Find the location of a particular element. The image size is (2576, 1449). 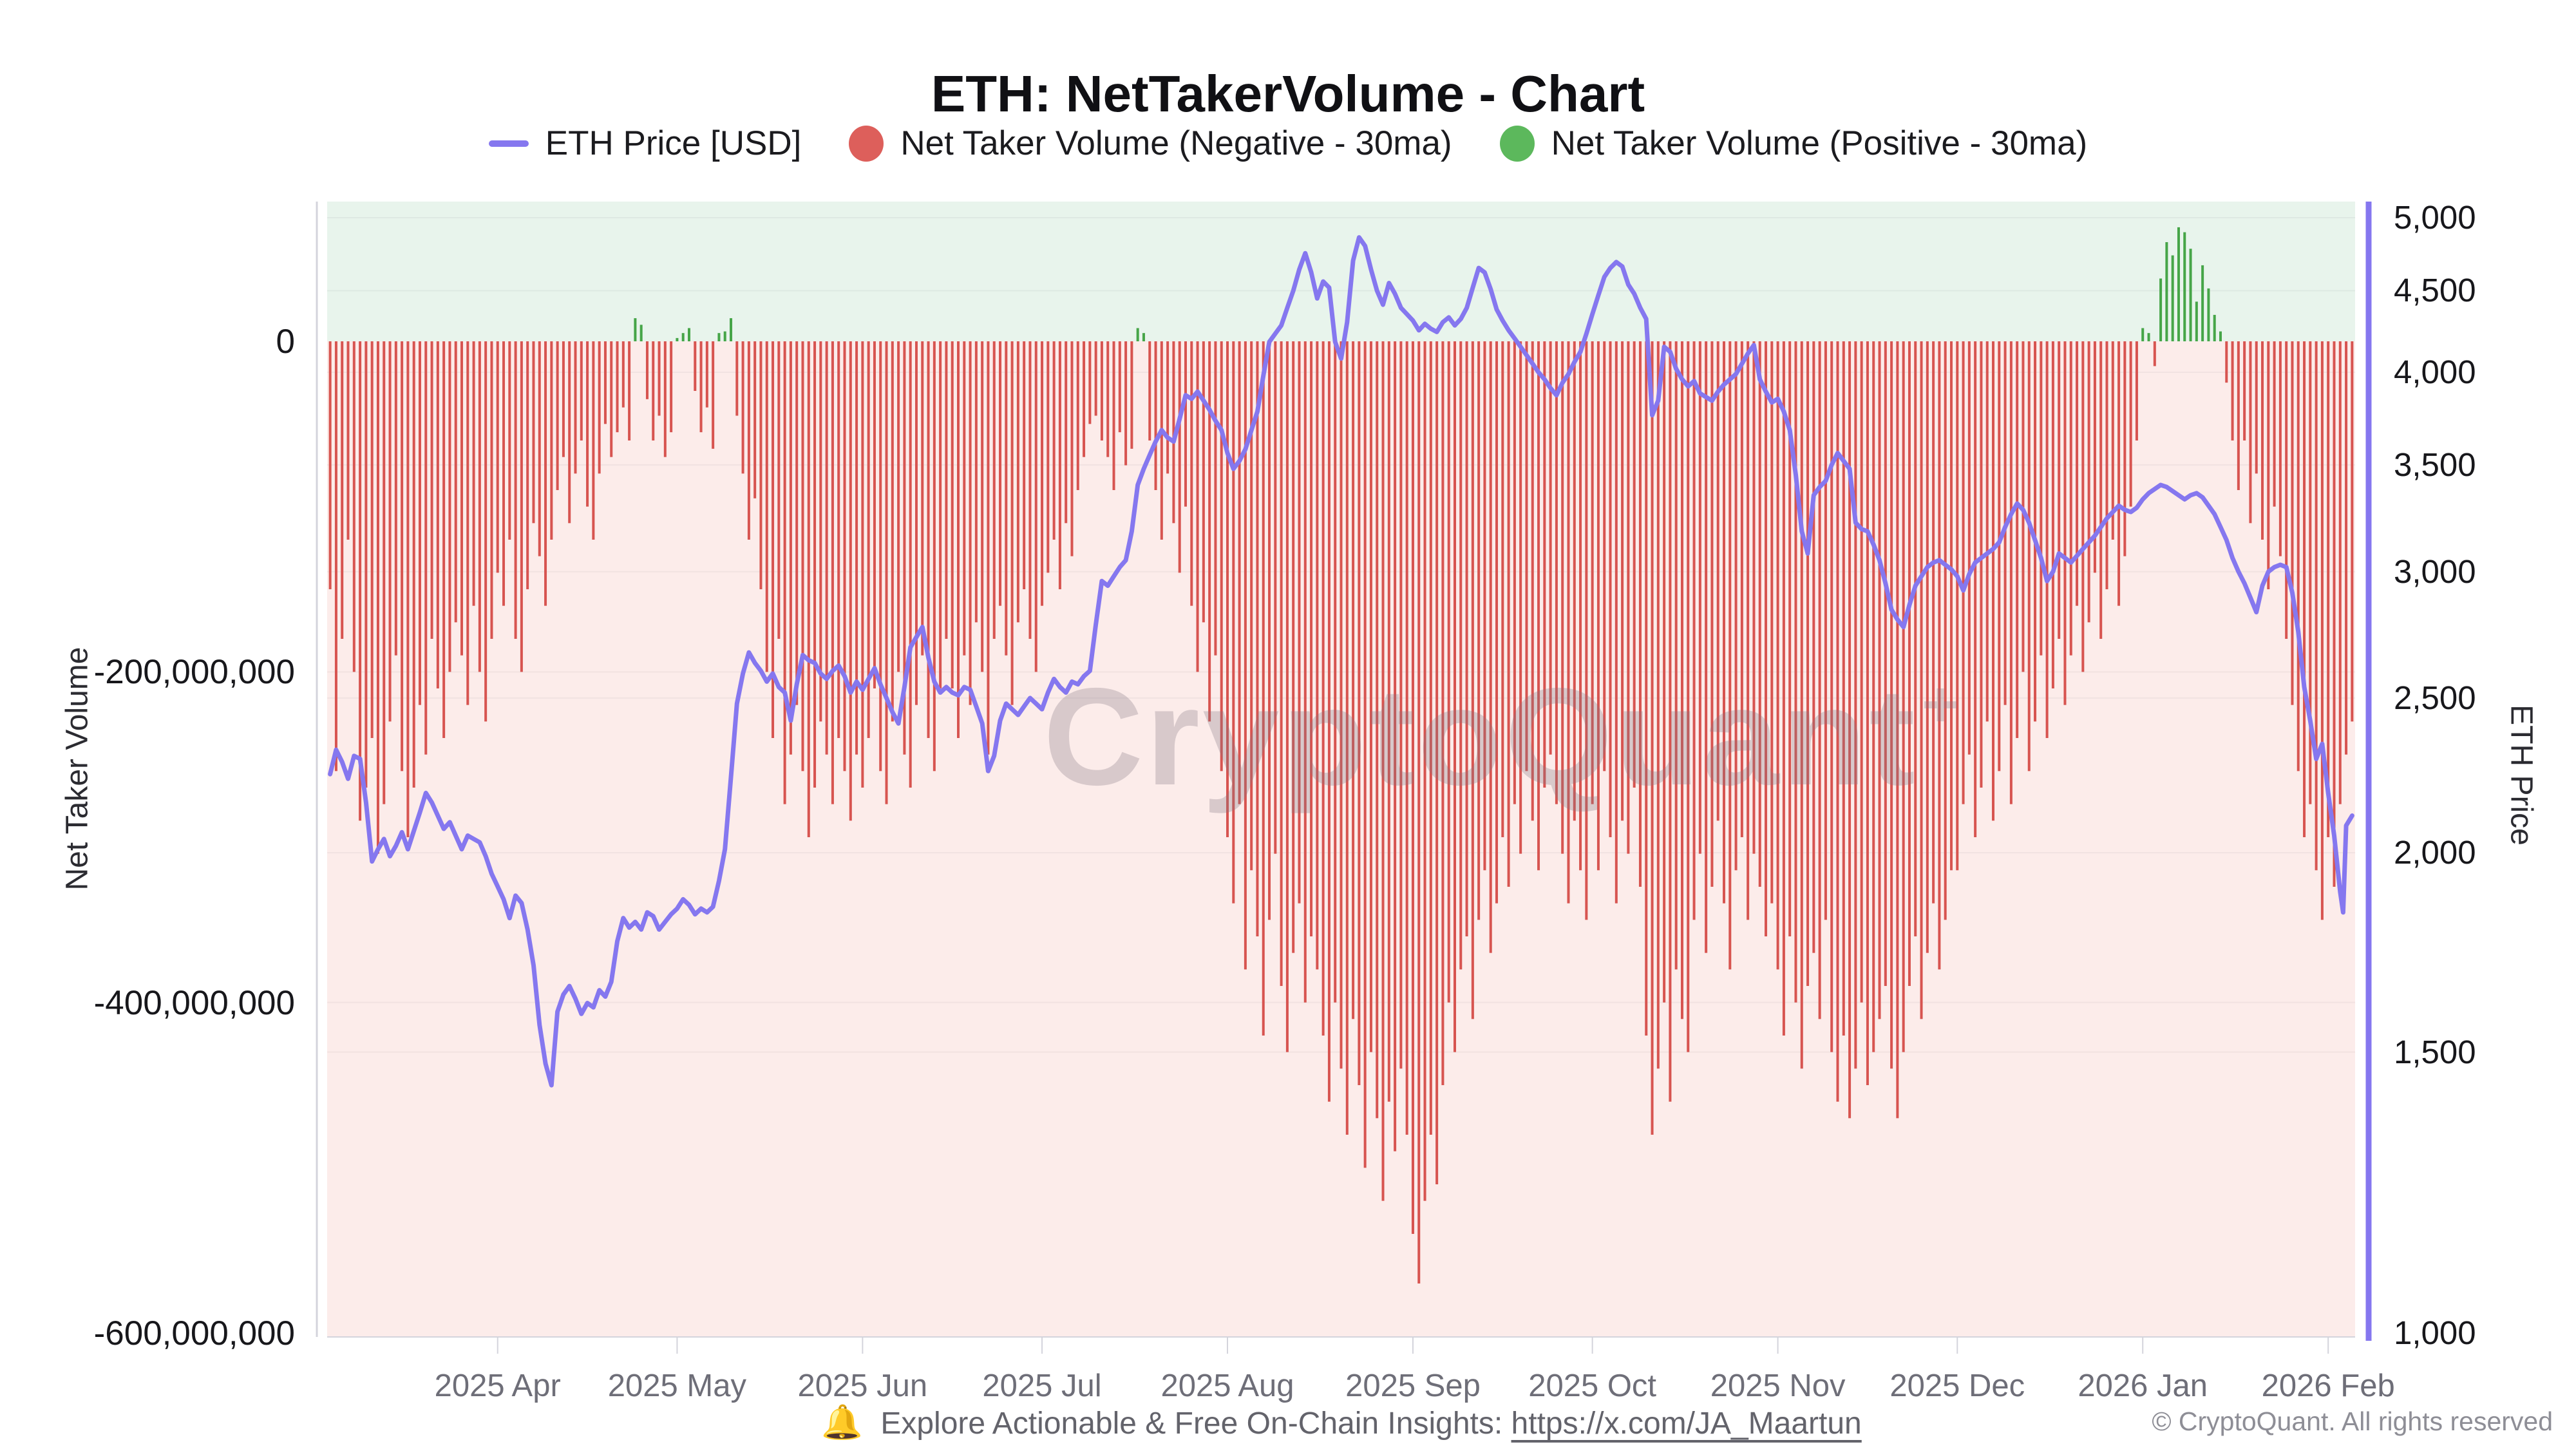

left-axis-title: Net Taker Volume is located at coordinates (77, 769).